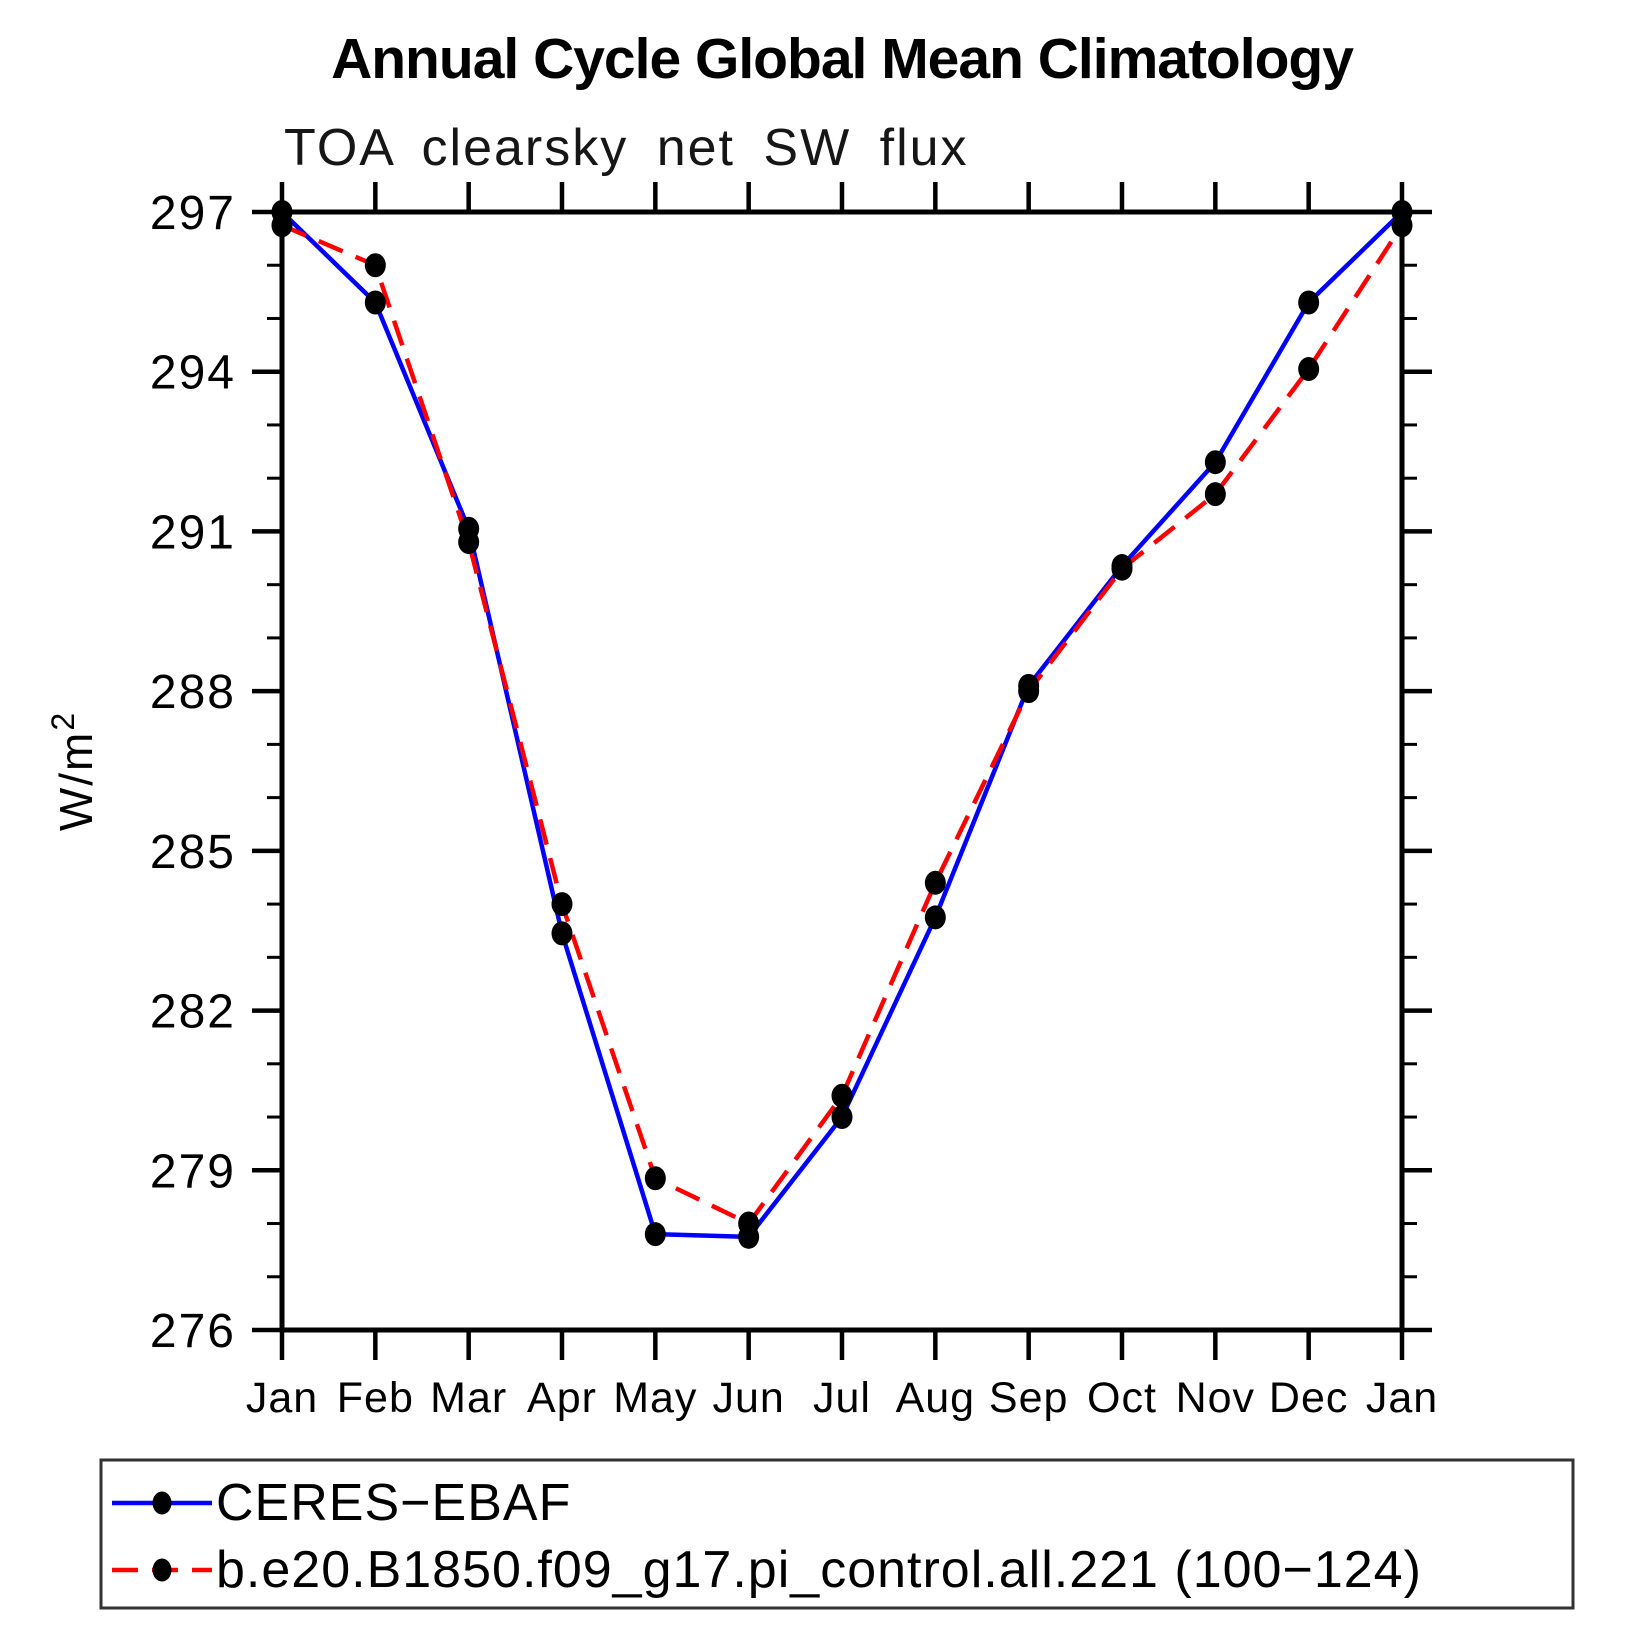 The height and width of the screenshot is (1647, 1647). What do you see at coordinates (655, 1398) in the screenshot?
I see `x-tick-label: May` at bounding box center [655, 1398].